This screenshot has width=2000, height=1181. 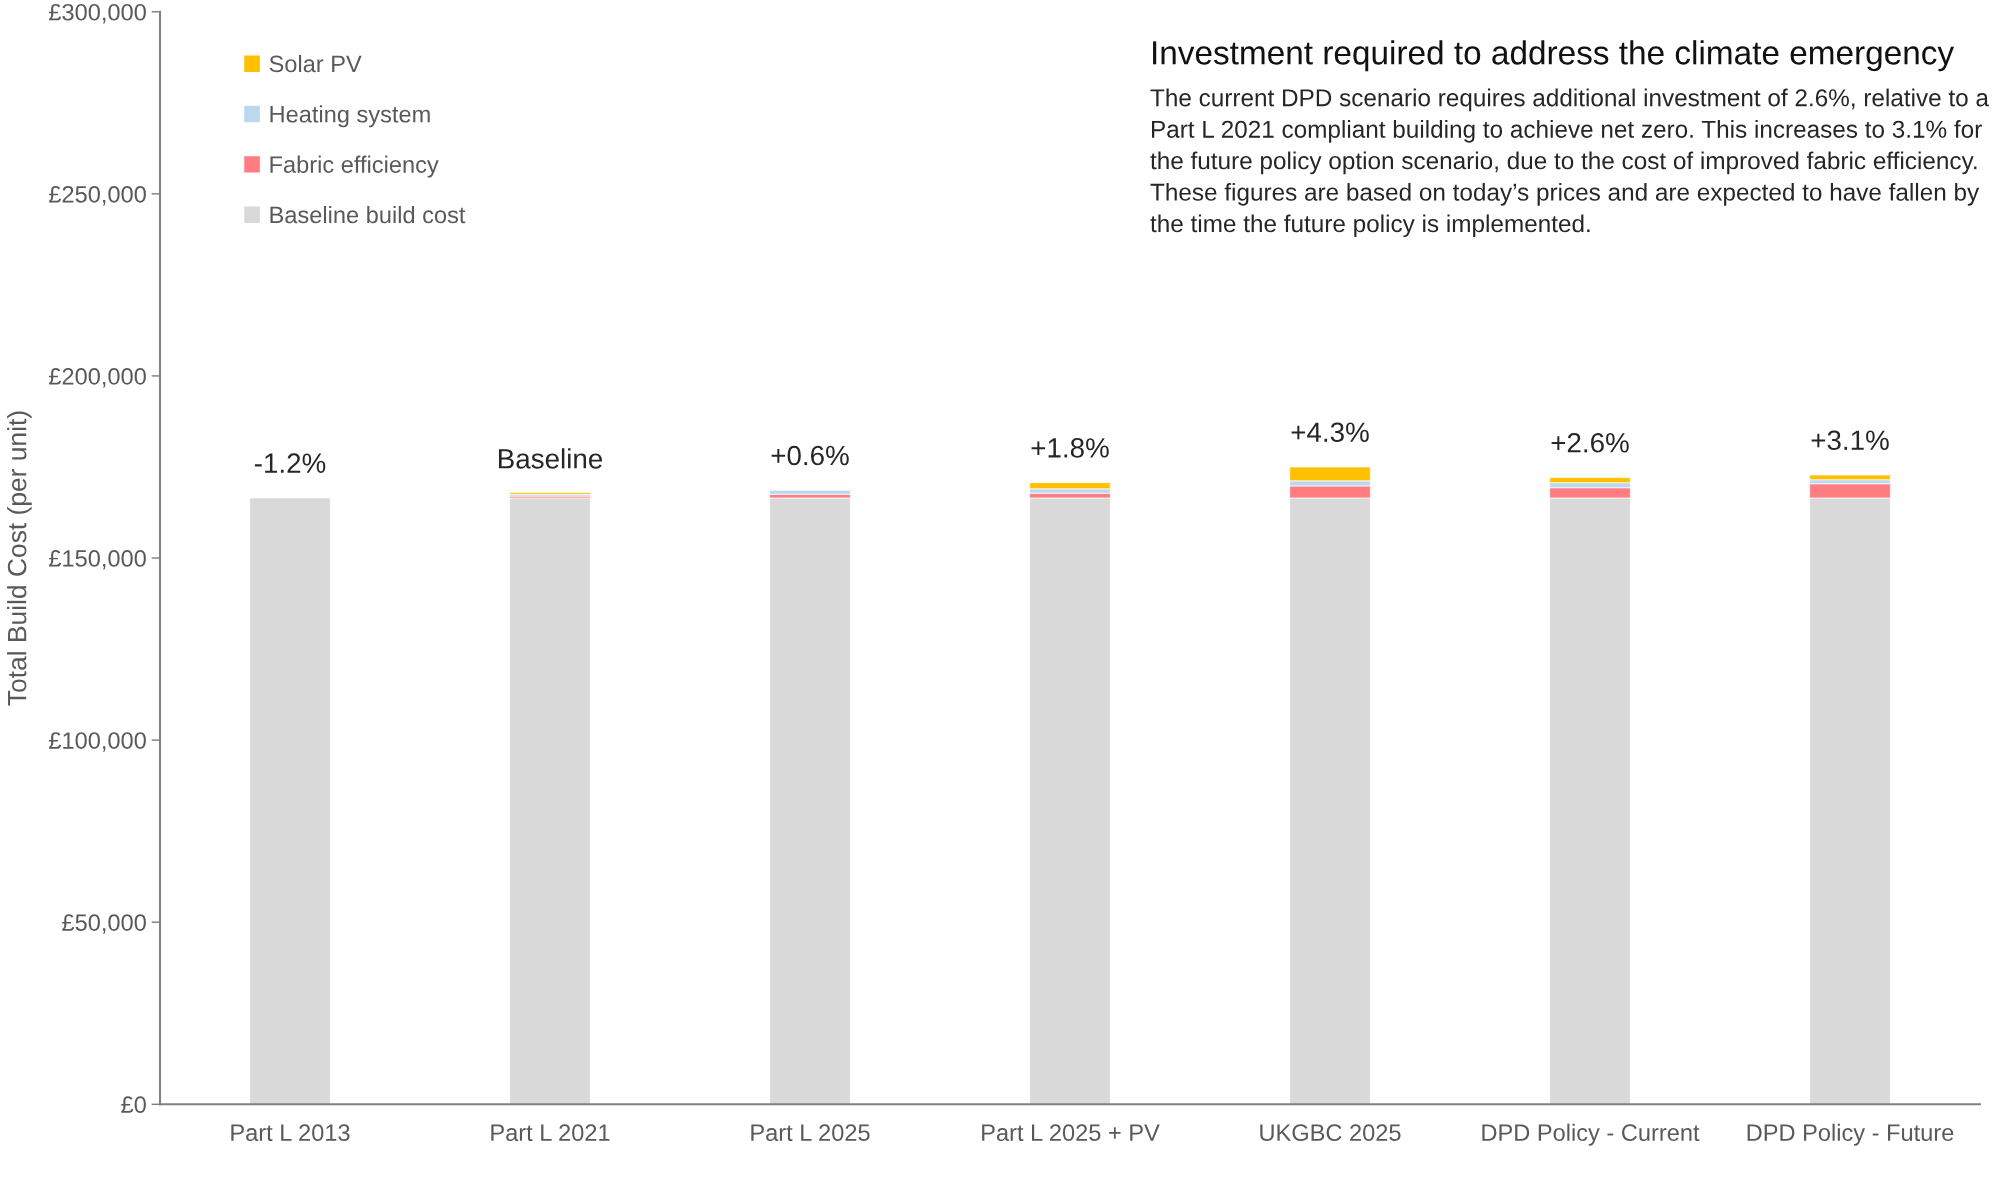 I want to click on x-tick-label: DPD Policy - Future, so click(x=1850, y=1134).